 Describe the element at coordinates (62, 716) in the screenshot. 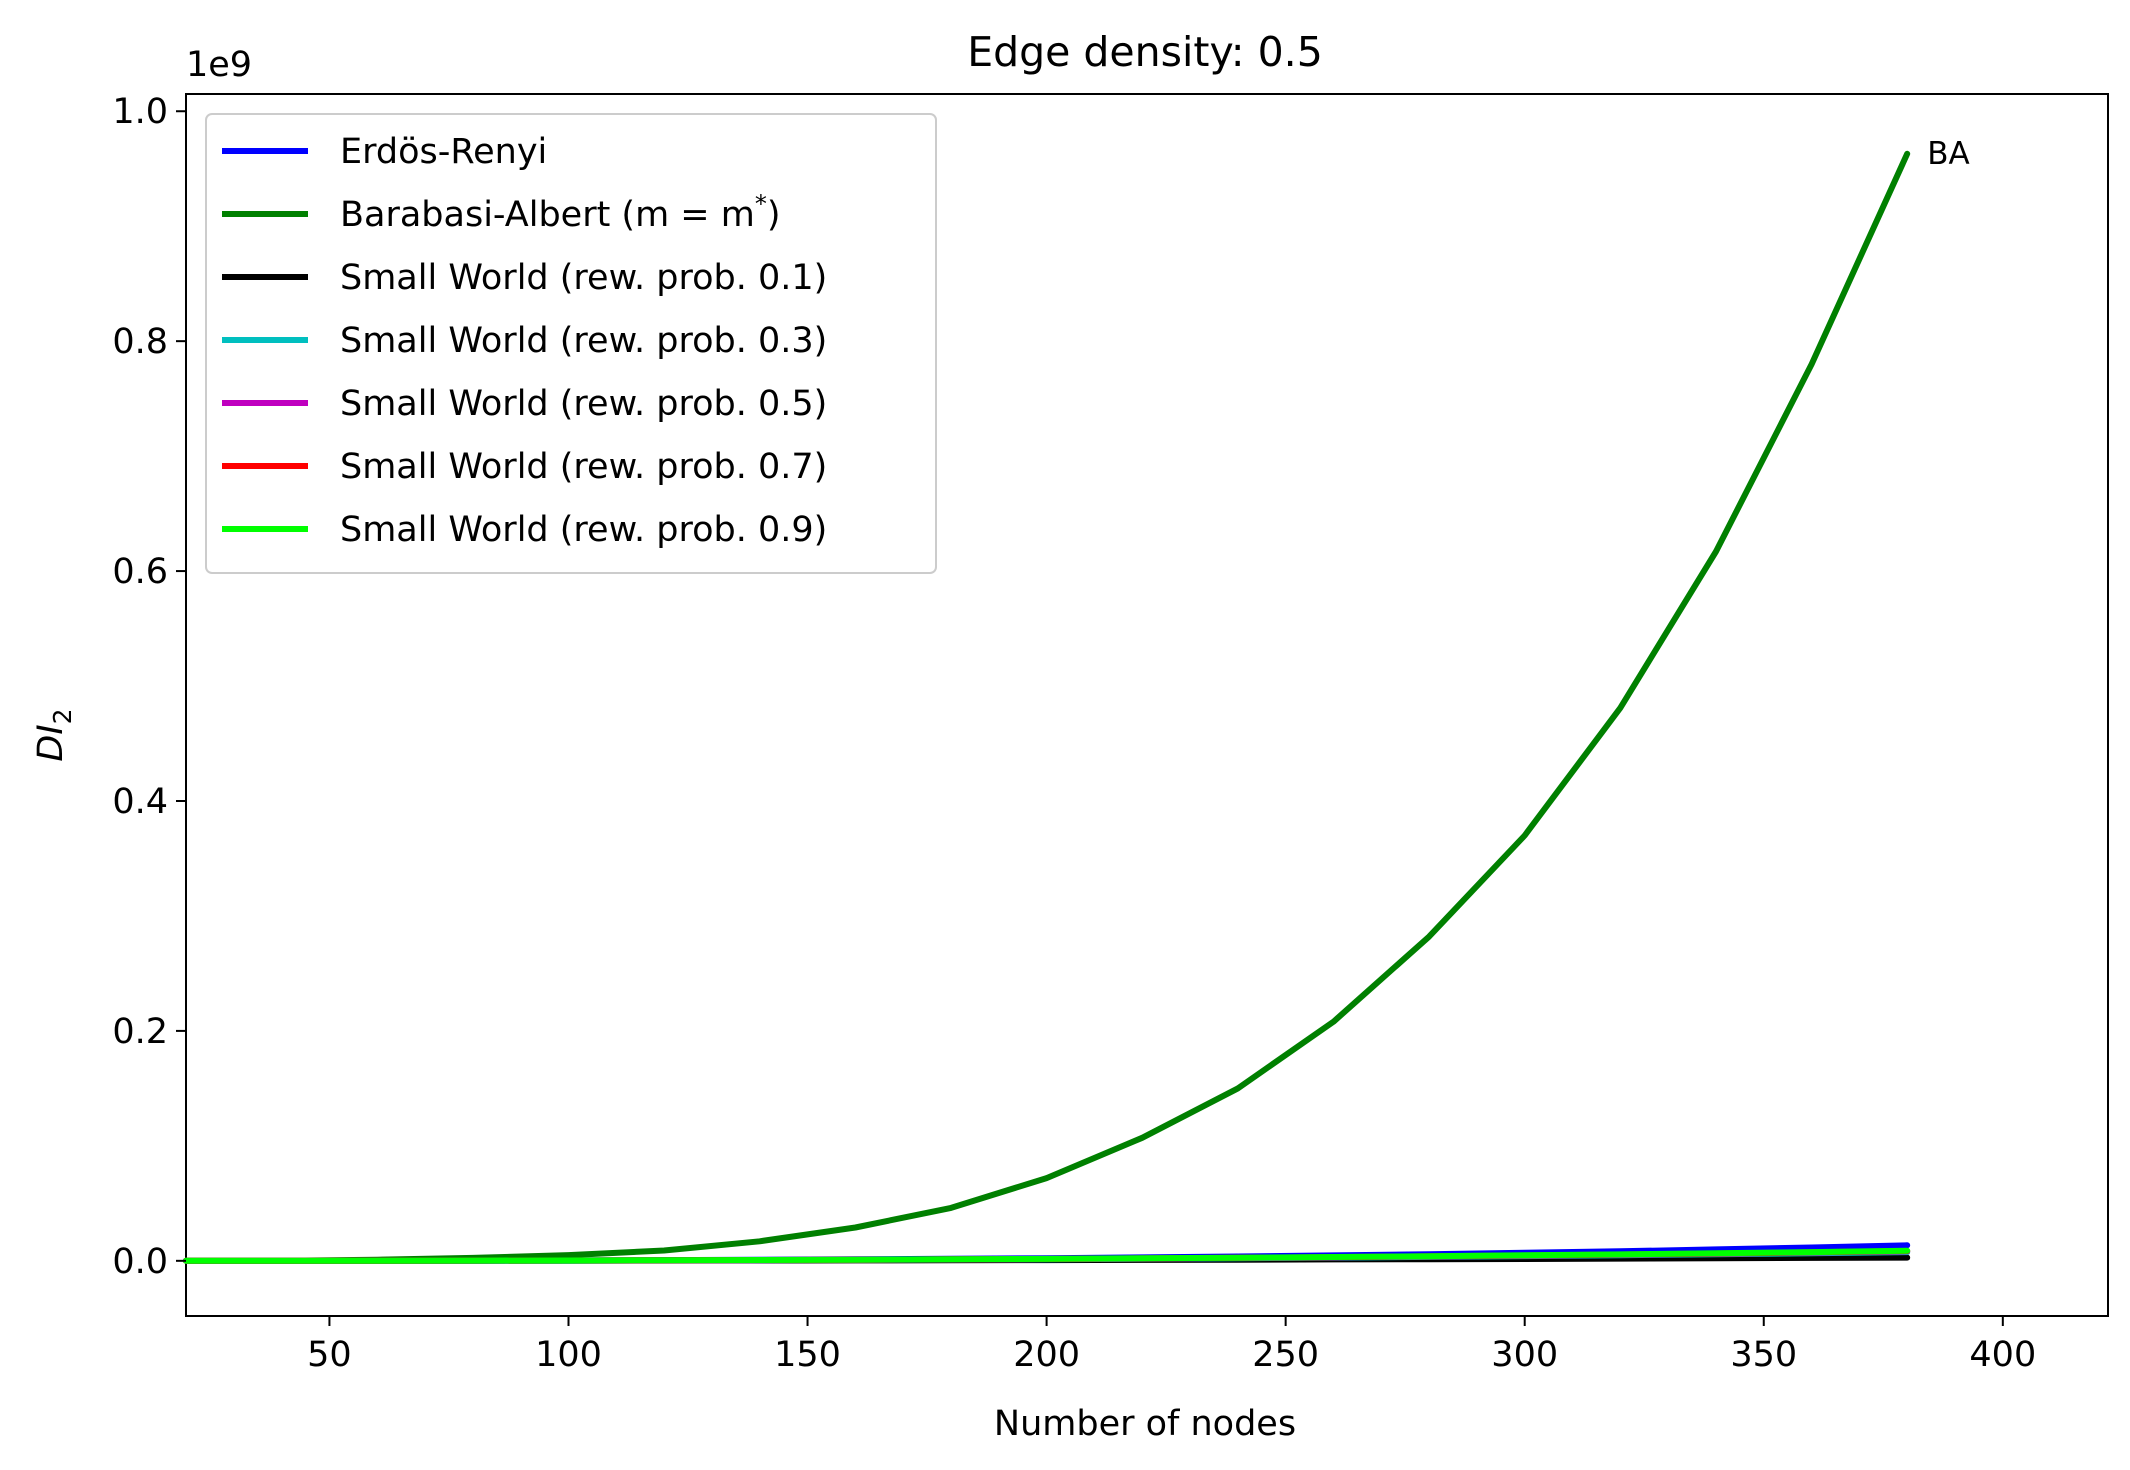

I see `y-axis-label-sub: 2` at that location.